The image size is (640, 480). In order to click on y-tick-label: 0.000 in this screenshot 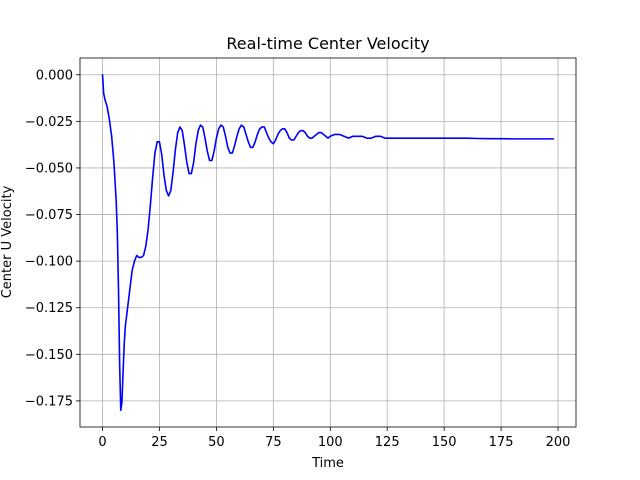, I will do `click(54, 75)`.